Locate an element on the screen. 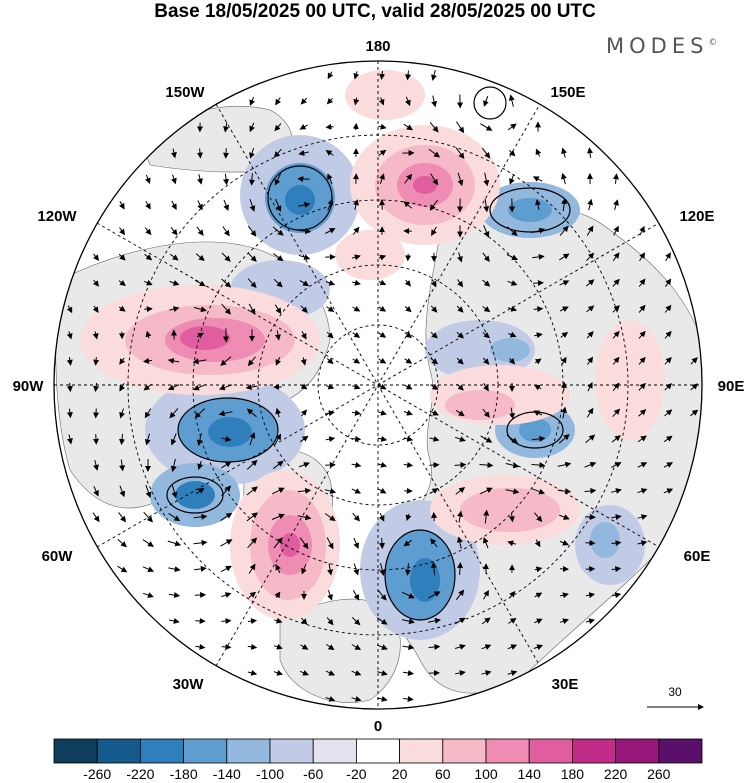  brand-text: MODES is located at coordinates (657, 46).